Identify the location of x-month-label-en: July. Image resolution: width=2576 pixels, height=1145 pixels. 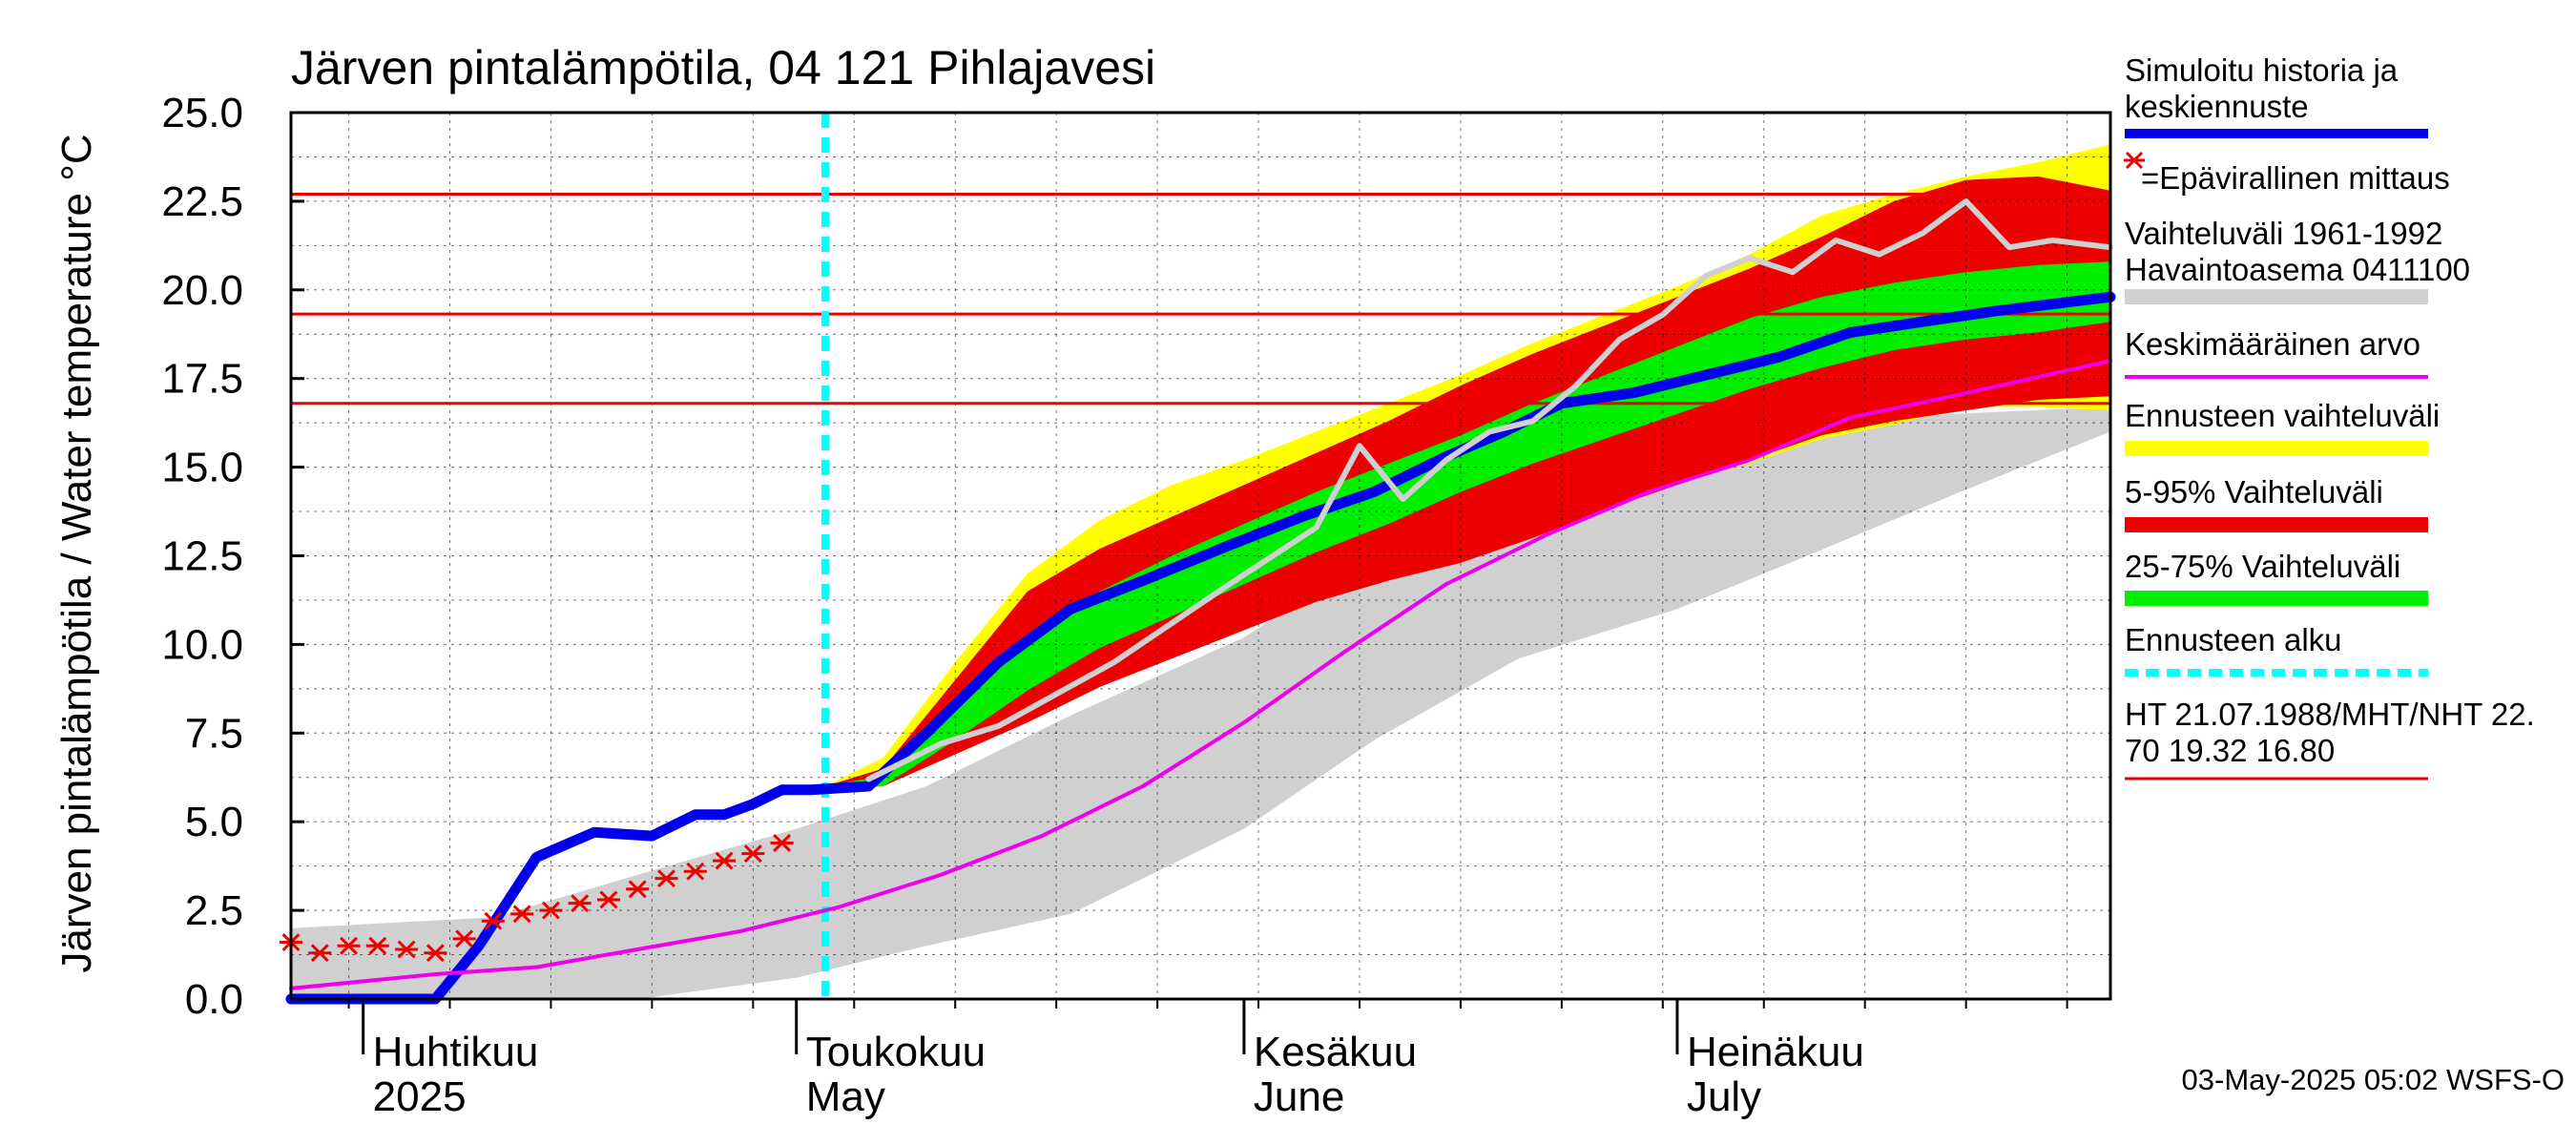
(1724, 1096).